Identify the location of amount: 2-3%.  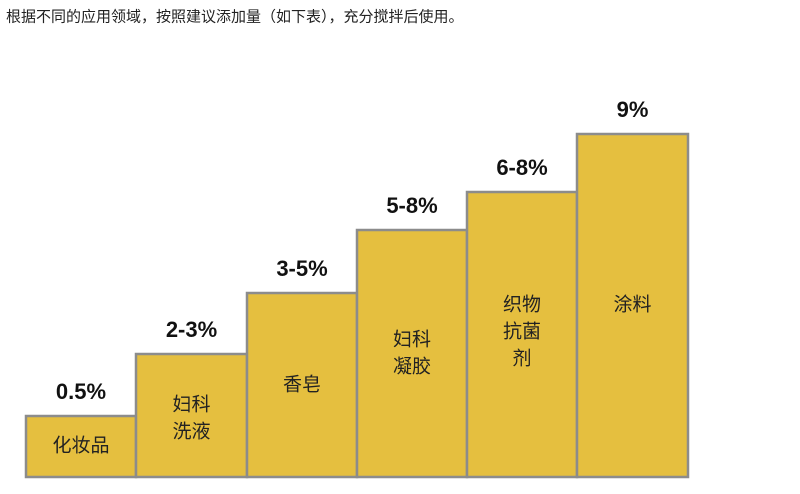
(191, 329).